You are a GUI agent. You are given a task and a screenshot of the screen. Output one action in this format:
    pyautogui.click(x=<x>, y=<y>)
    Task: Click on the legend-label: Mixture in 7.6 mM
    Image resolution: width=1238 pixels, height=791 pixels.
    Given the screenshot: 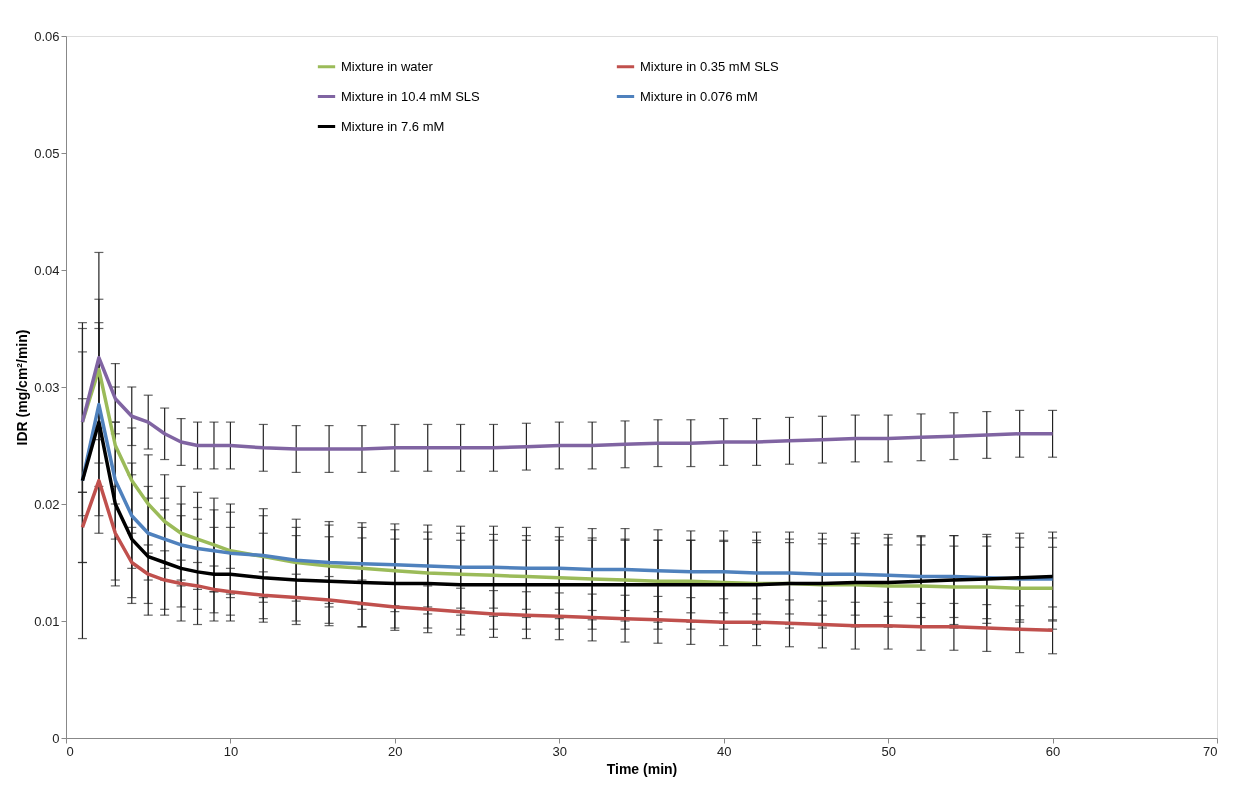 What is the action you would take?
    pyautogui.click(x=393, y=126)
    